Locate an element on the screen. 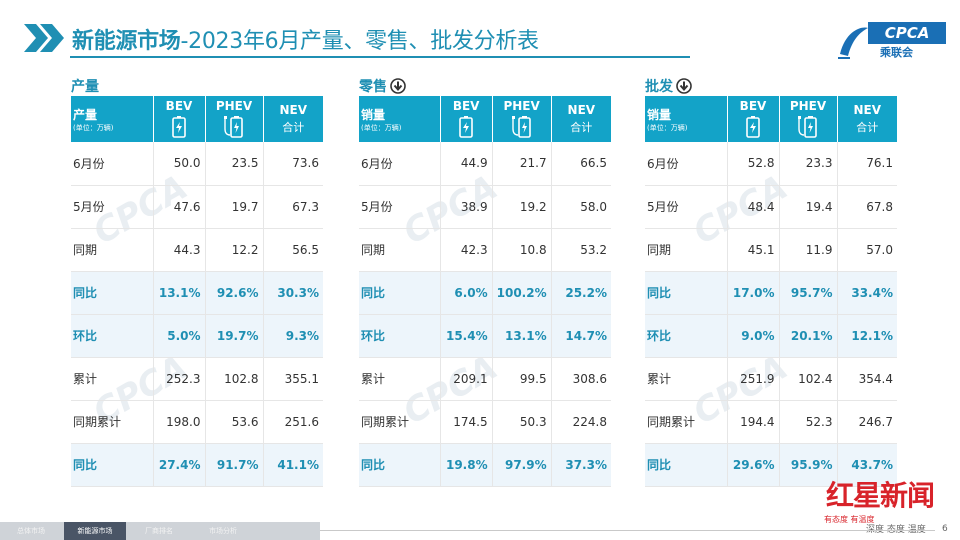  table-row: 同比 29.6% 95.9% 43.7% is located at coordinates (771, 465).